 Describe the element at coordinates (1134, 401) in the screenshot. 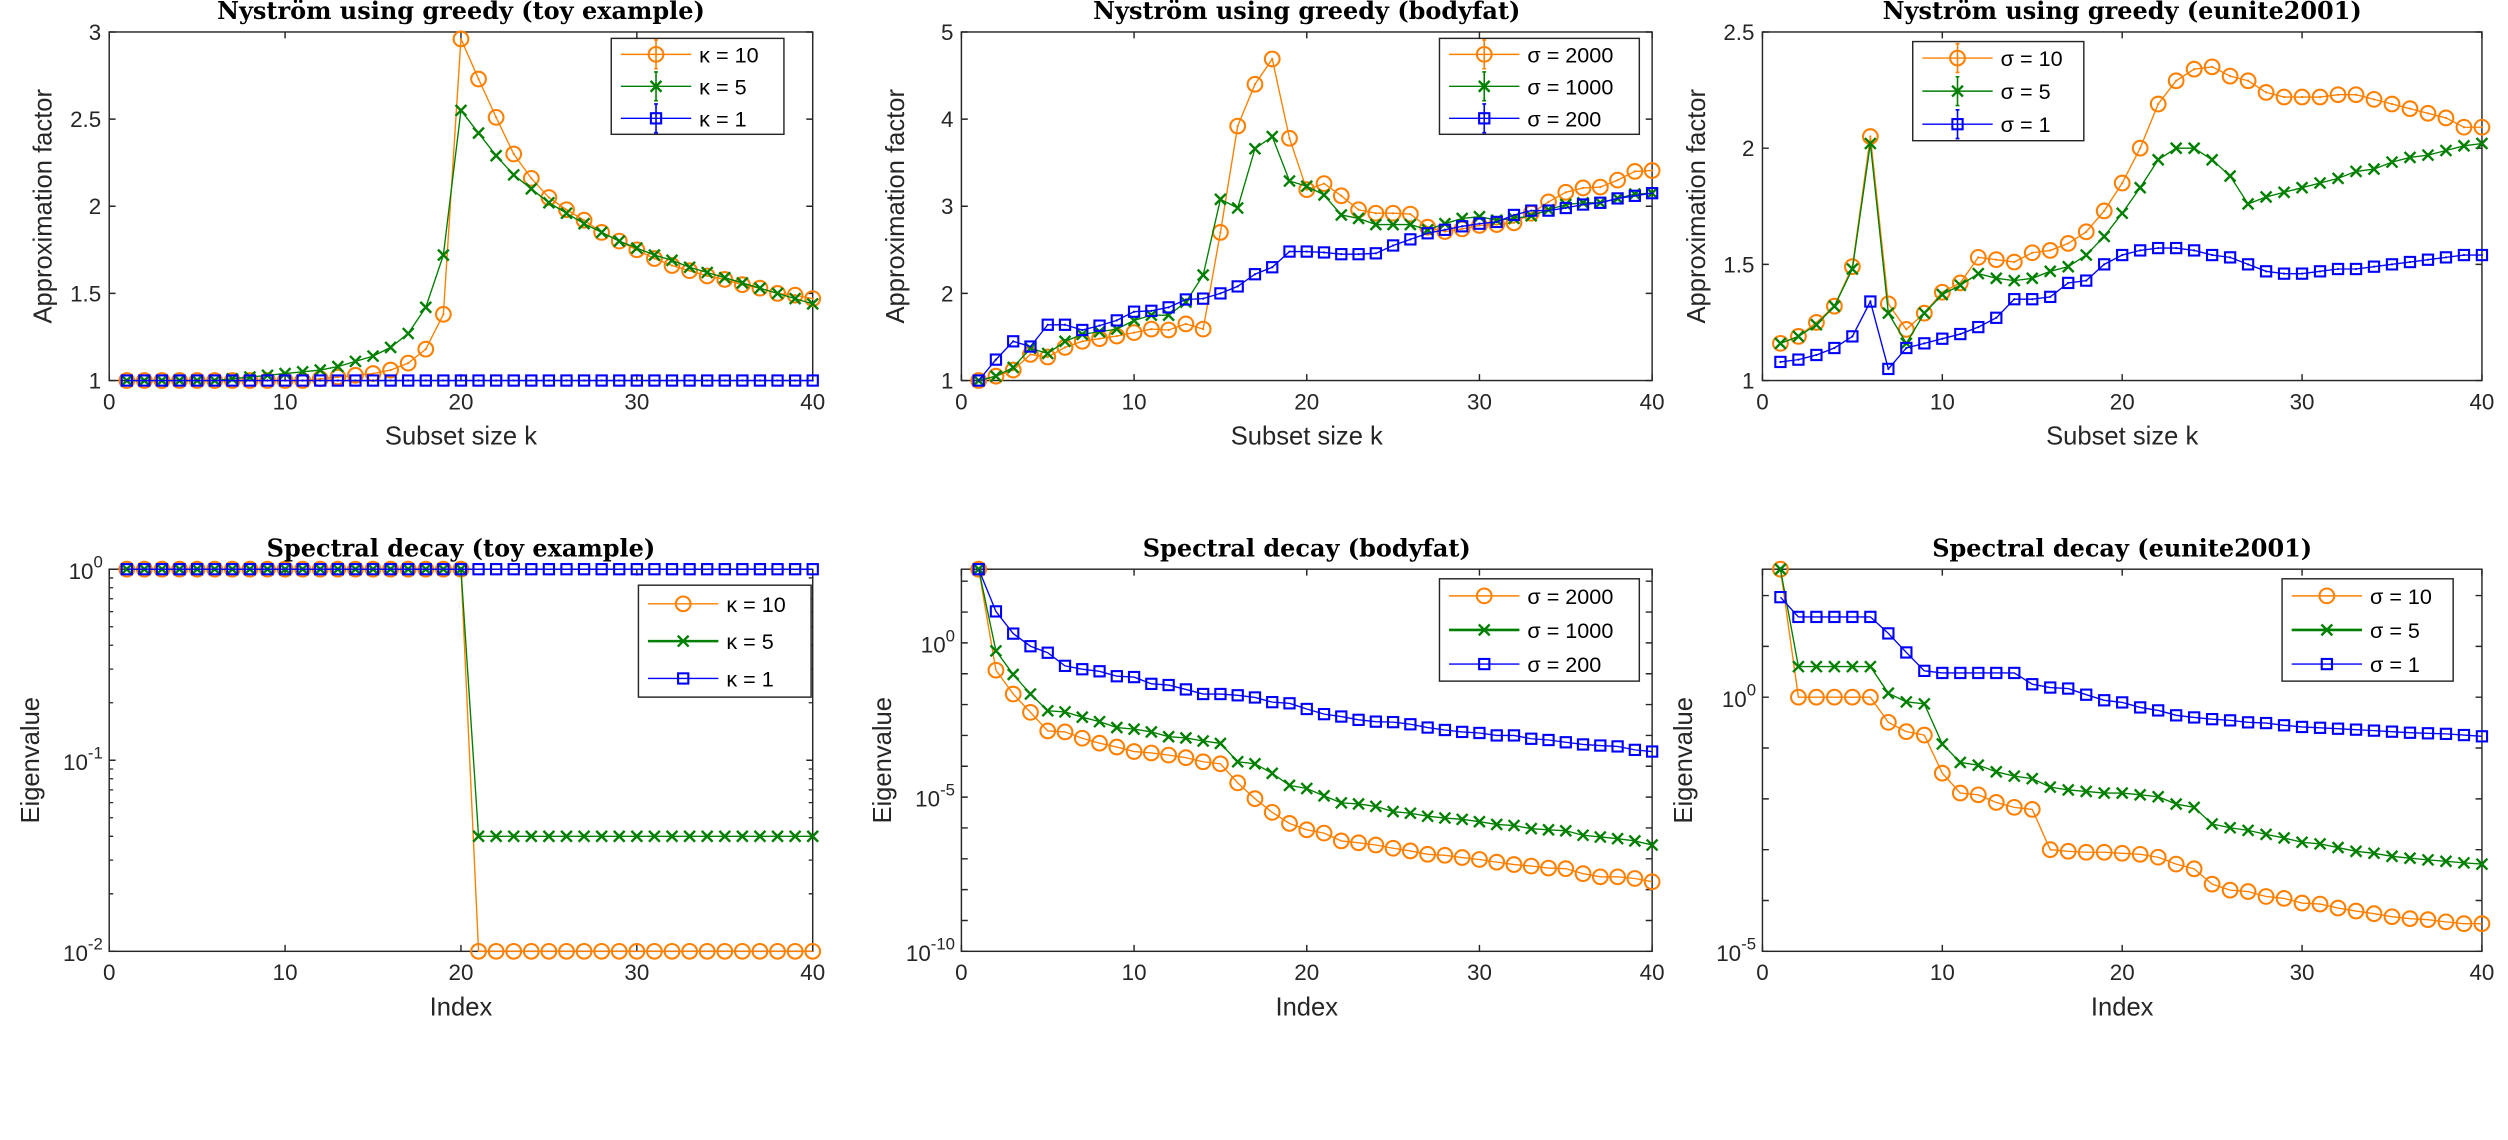

I see `x-tick-label: 10` at that location.